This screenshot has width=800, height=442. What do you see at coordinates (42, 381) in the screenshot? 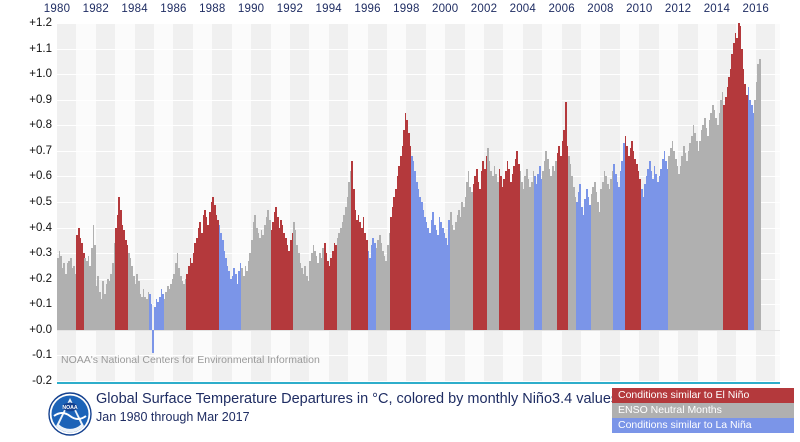
I see `y-tick-label: -0.2` at bounding box center [42, 381].